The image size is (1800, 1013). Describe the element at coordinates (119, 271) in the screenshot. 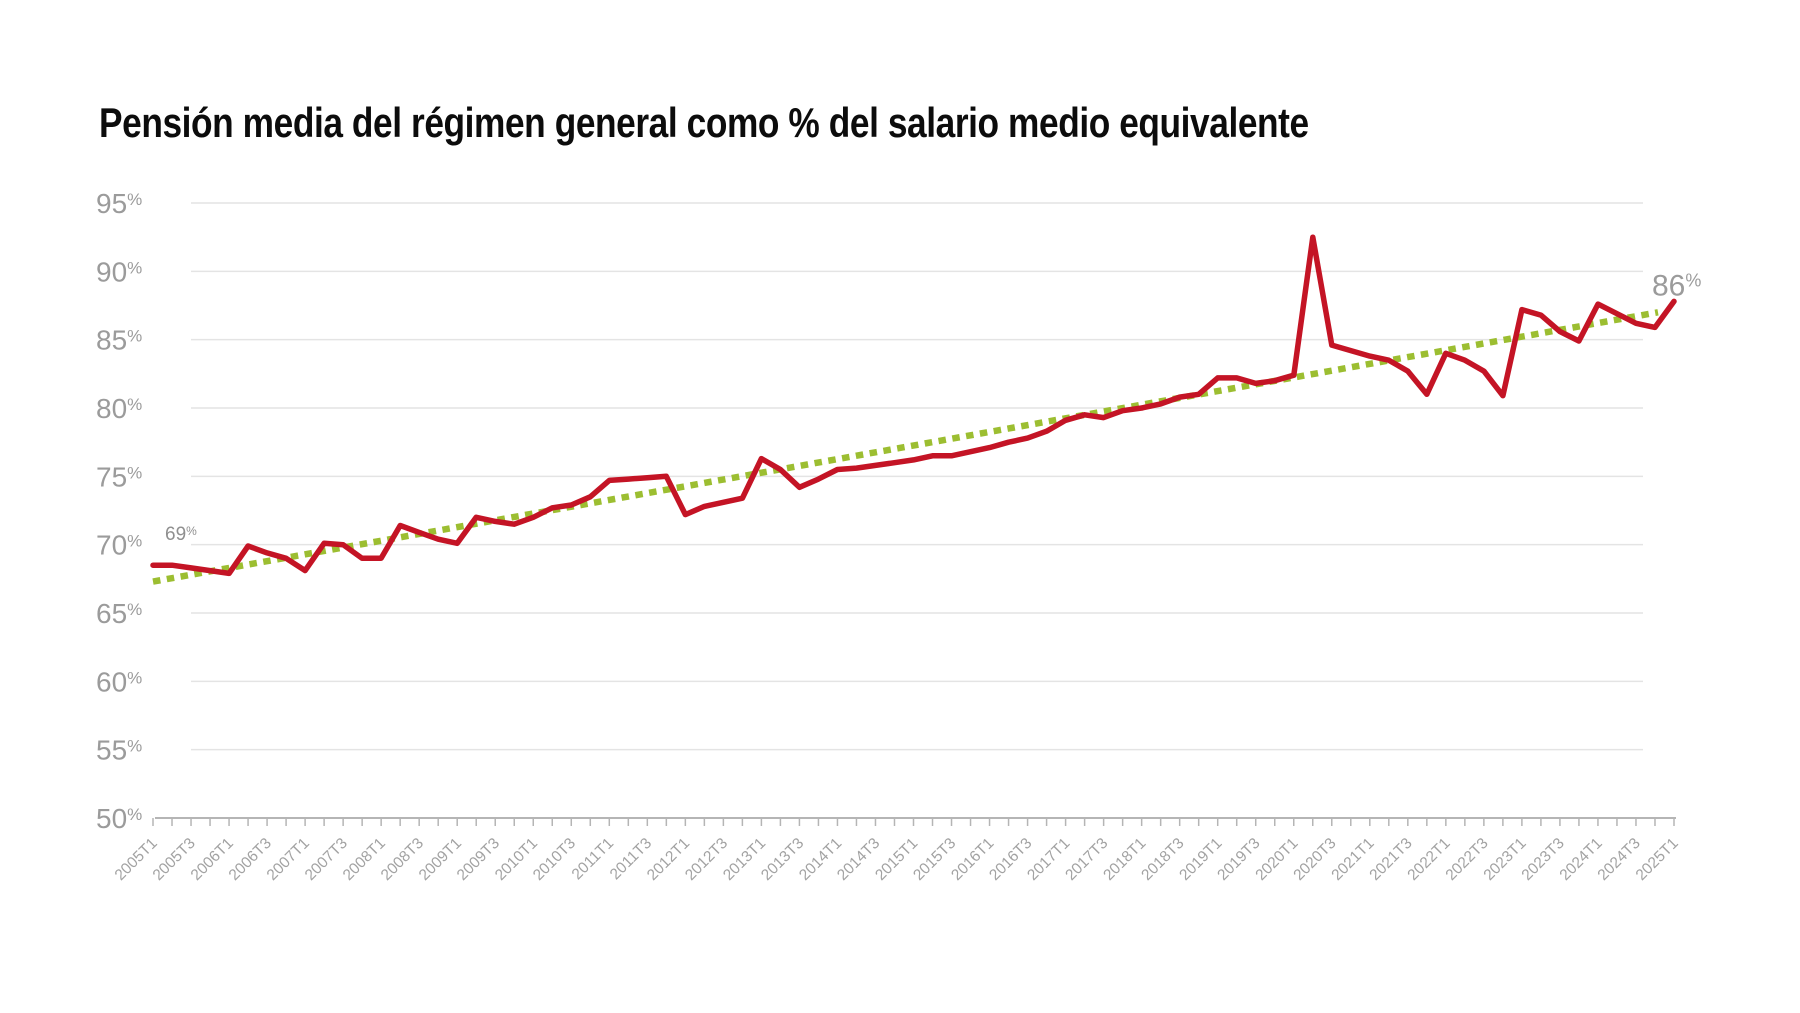

I see `y-axis-tick-label: 90%` at that location.